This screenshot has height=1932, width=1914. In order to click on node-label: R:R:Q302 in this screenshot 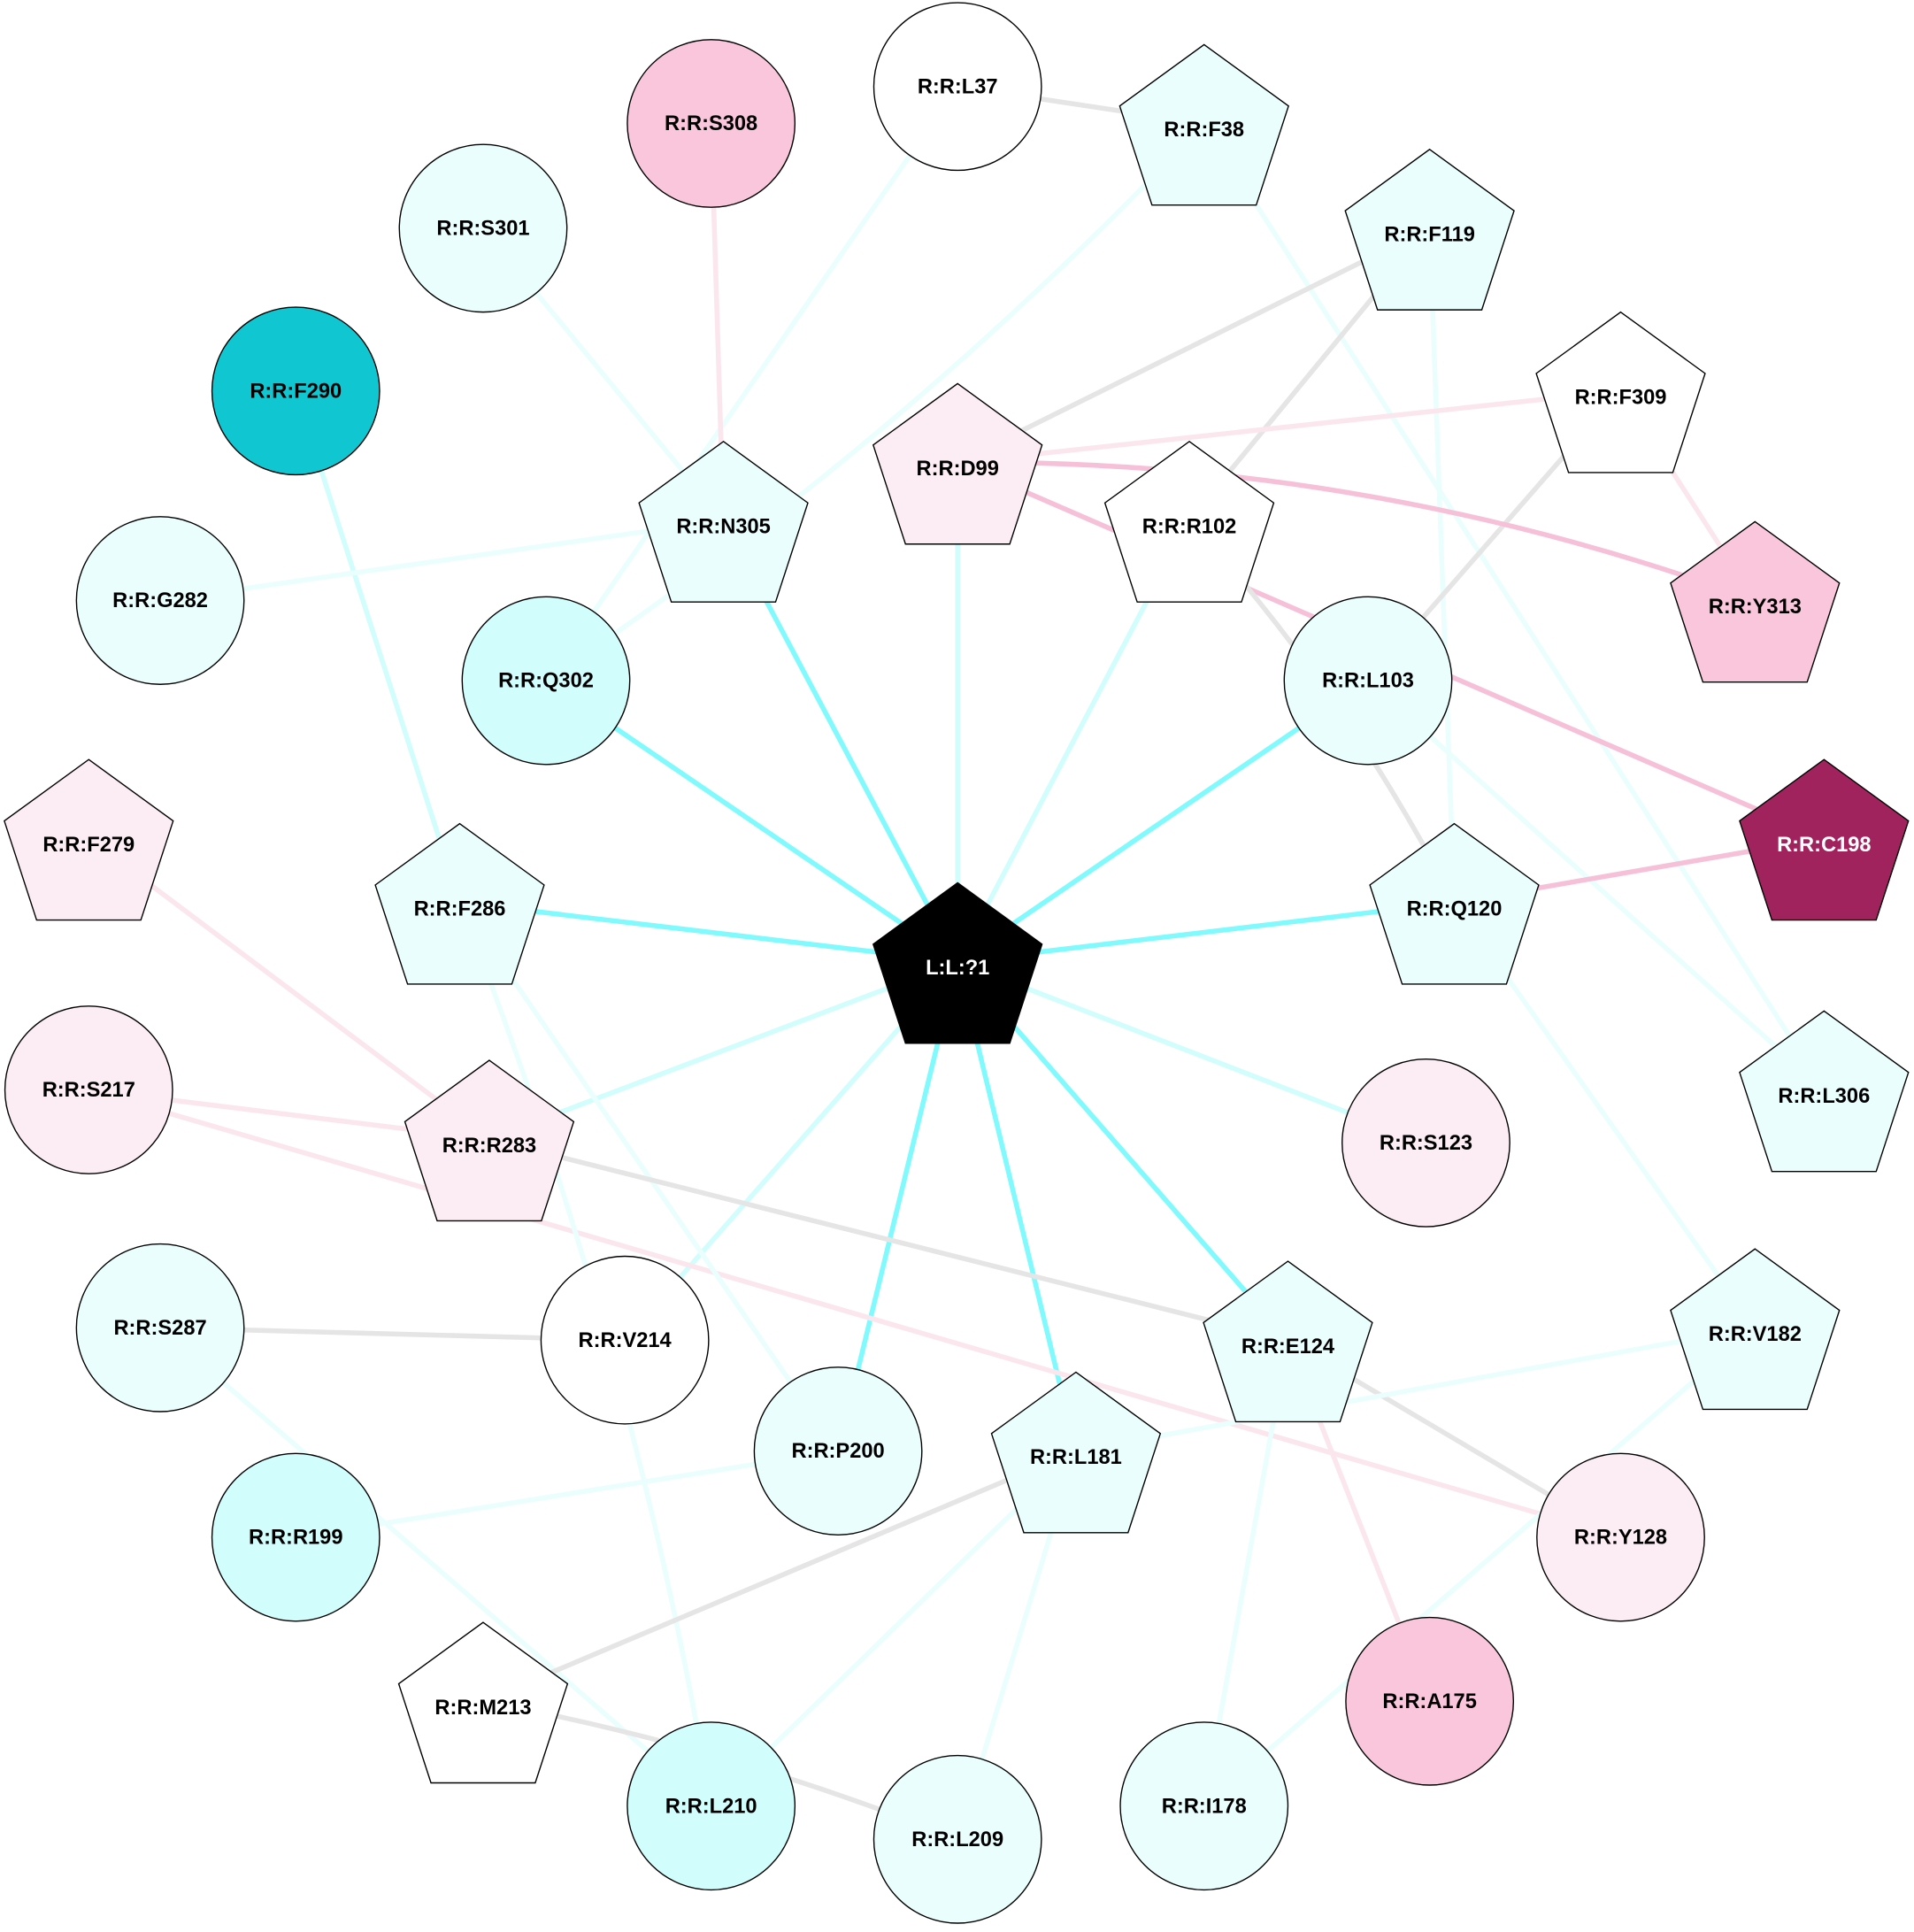, I will do `click(546, 682)`.